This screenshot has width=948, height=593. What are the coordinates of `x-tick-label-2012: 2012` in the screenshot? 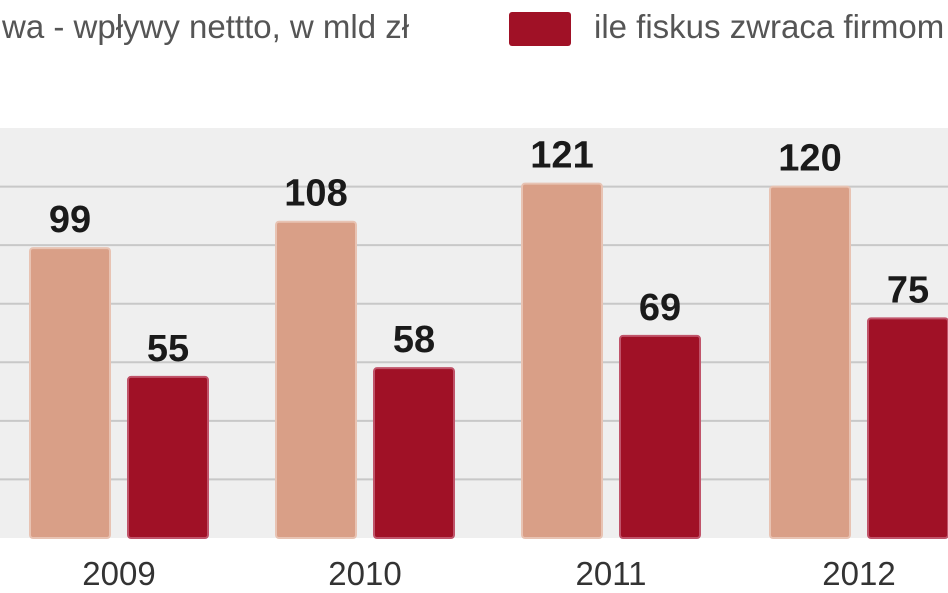 It's located at (858, 573).